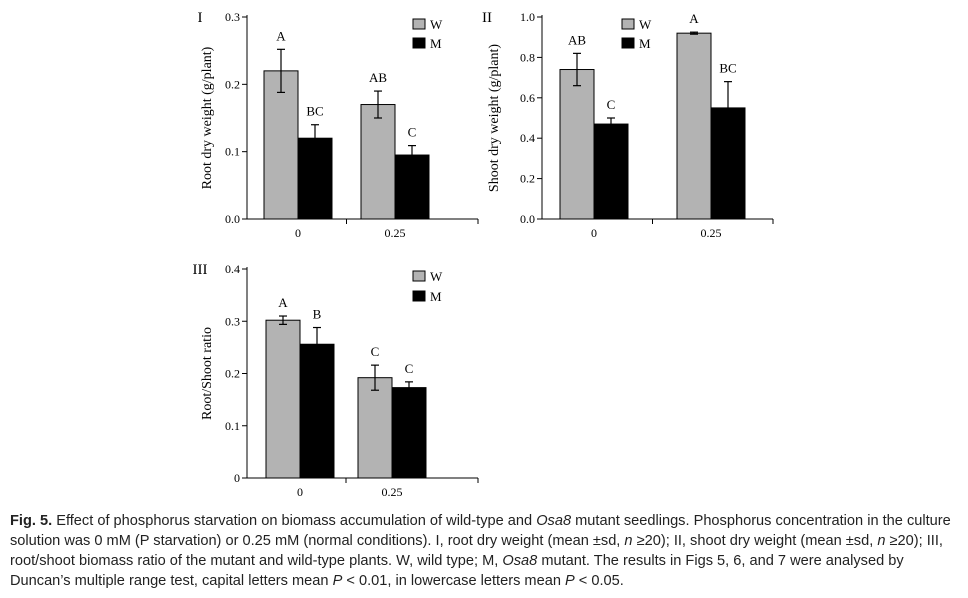  I want to click on y-tick-label: 0.6, so click(527, 98).